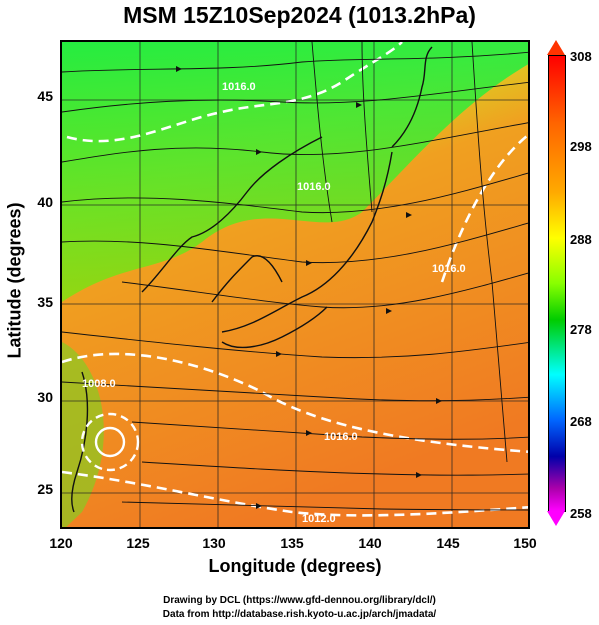 Image resolution: width=599 pixels, height=625 pixels. I want to click on x-tick-label: 150, so click(525, 543).